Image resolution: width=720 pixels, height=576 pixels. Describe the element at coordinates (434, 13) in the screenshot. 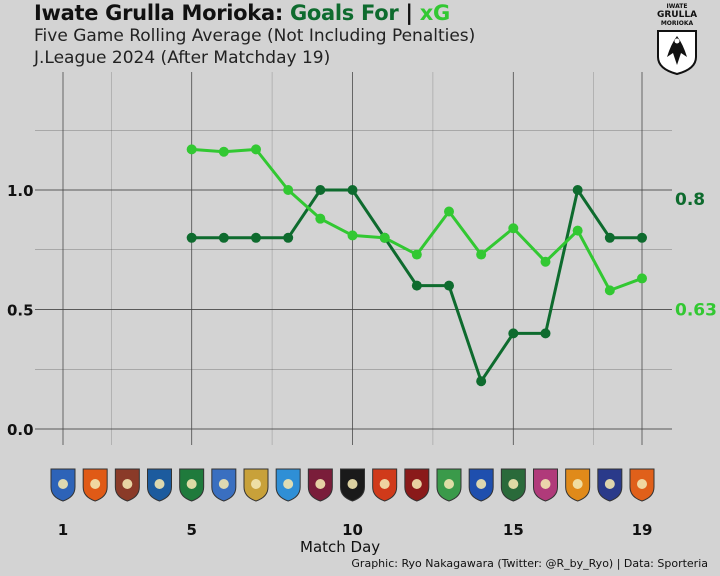

I see `title-xg: xG` at that location.